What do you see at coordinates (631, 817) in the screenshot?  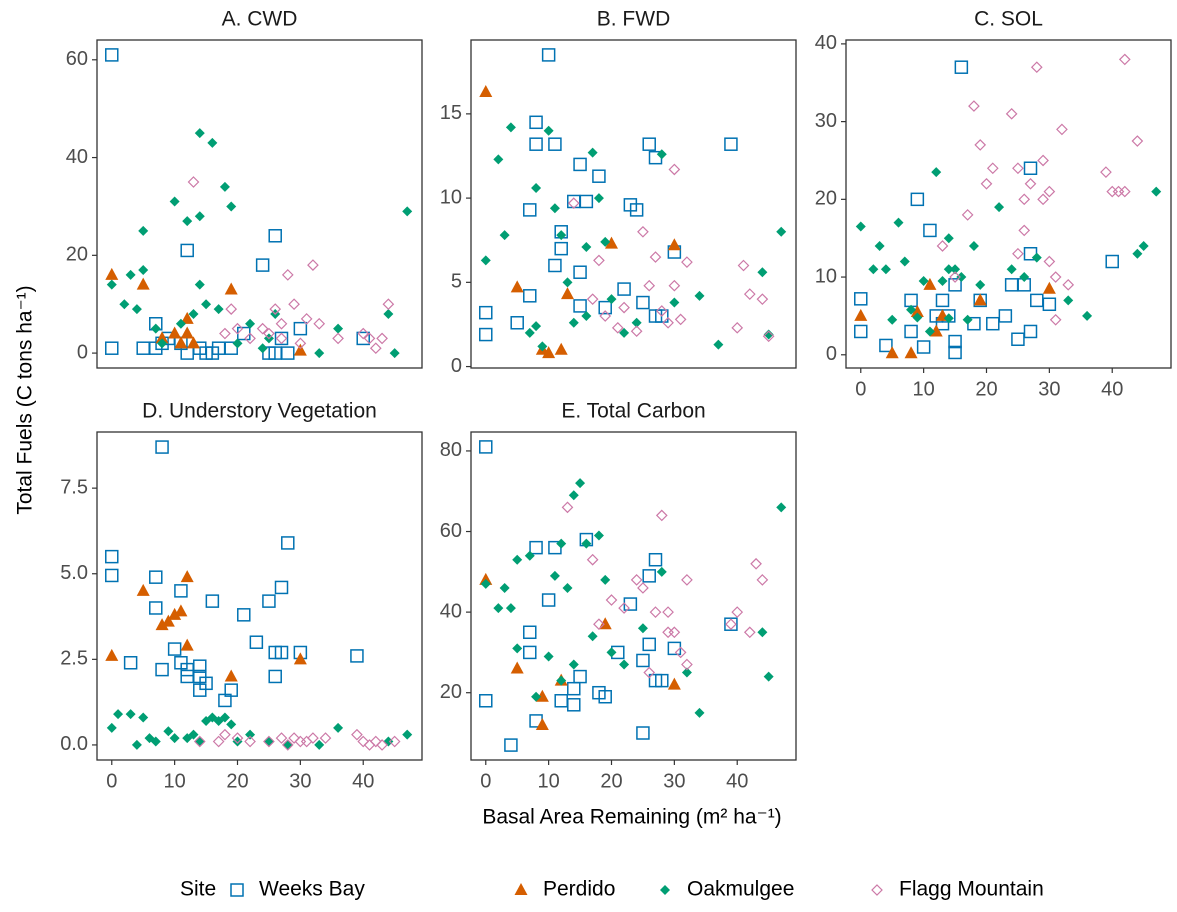 I see `x-axis-label: Basal Area Remaining (m² ha⁻¹)` at bounding box center [631, 817].